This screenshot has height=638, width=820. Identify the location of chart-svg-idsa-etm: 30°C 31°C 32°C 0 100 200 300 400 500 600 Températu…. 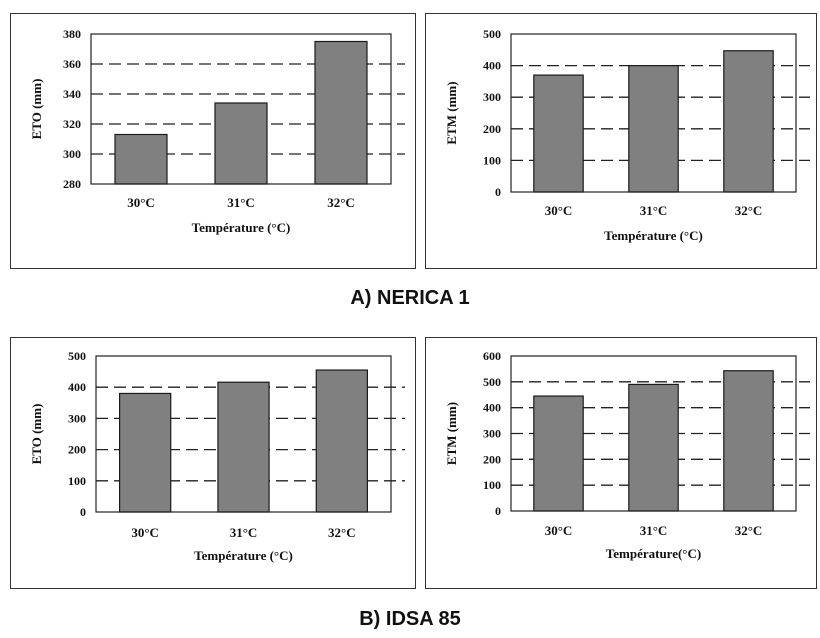
(627, 455).